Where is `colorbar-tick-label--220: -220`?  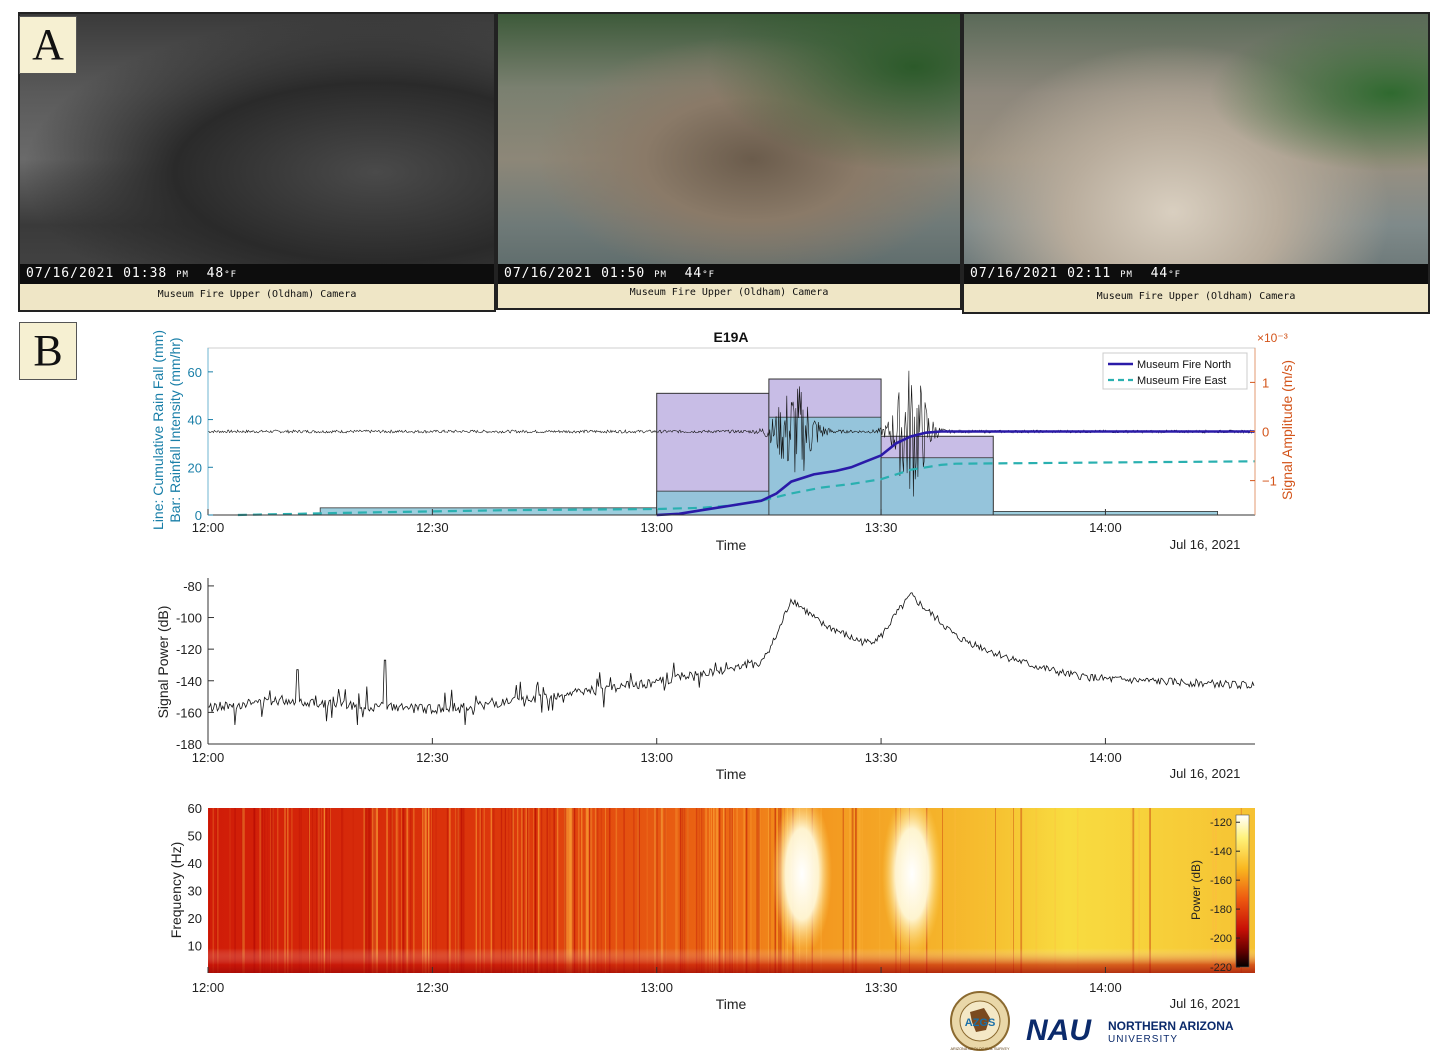 colorbar-tick-label--220: -220 is located at coordinates (1221, 968).